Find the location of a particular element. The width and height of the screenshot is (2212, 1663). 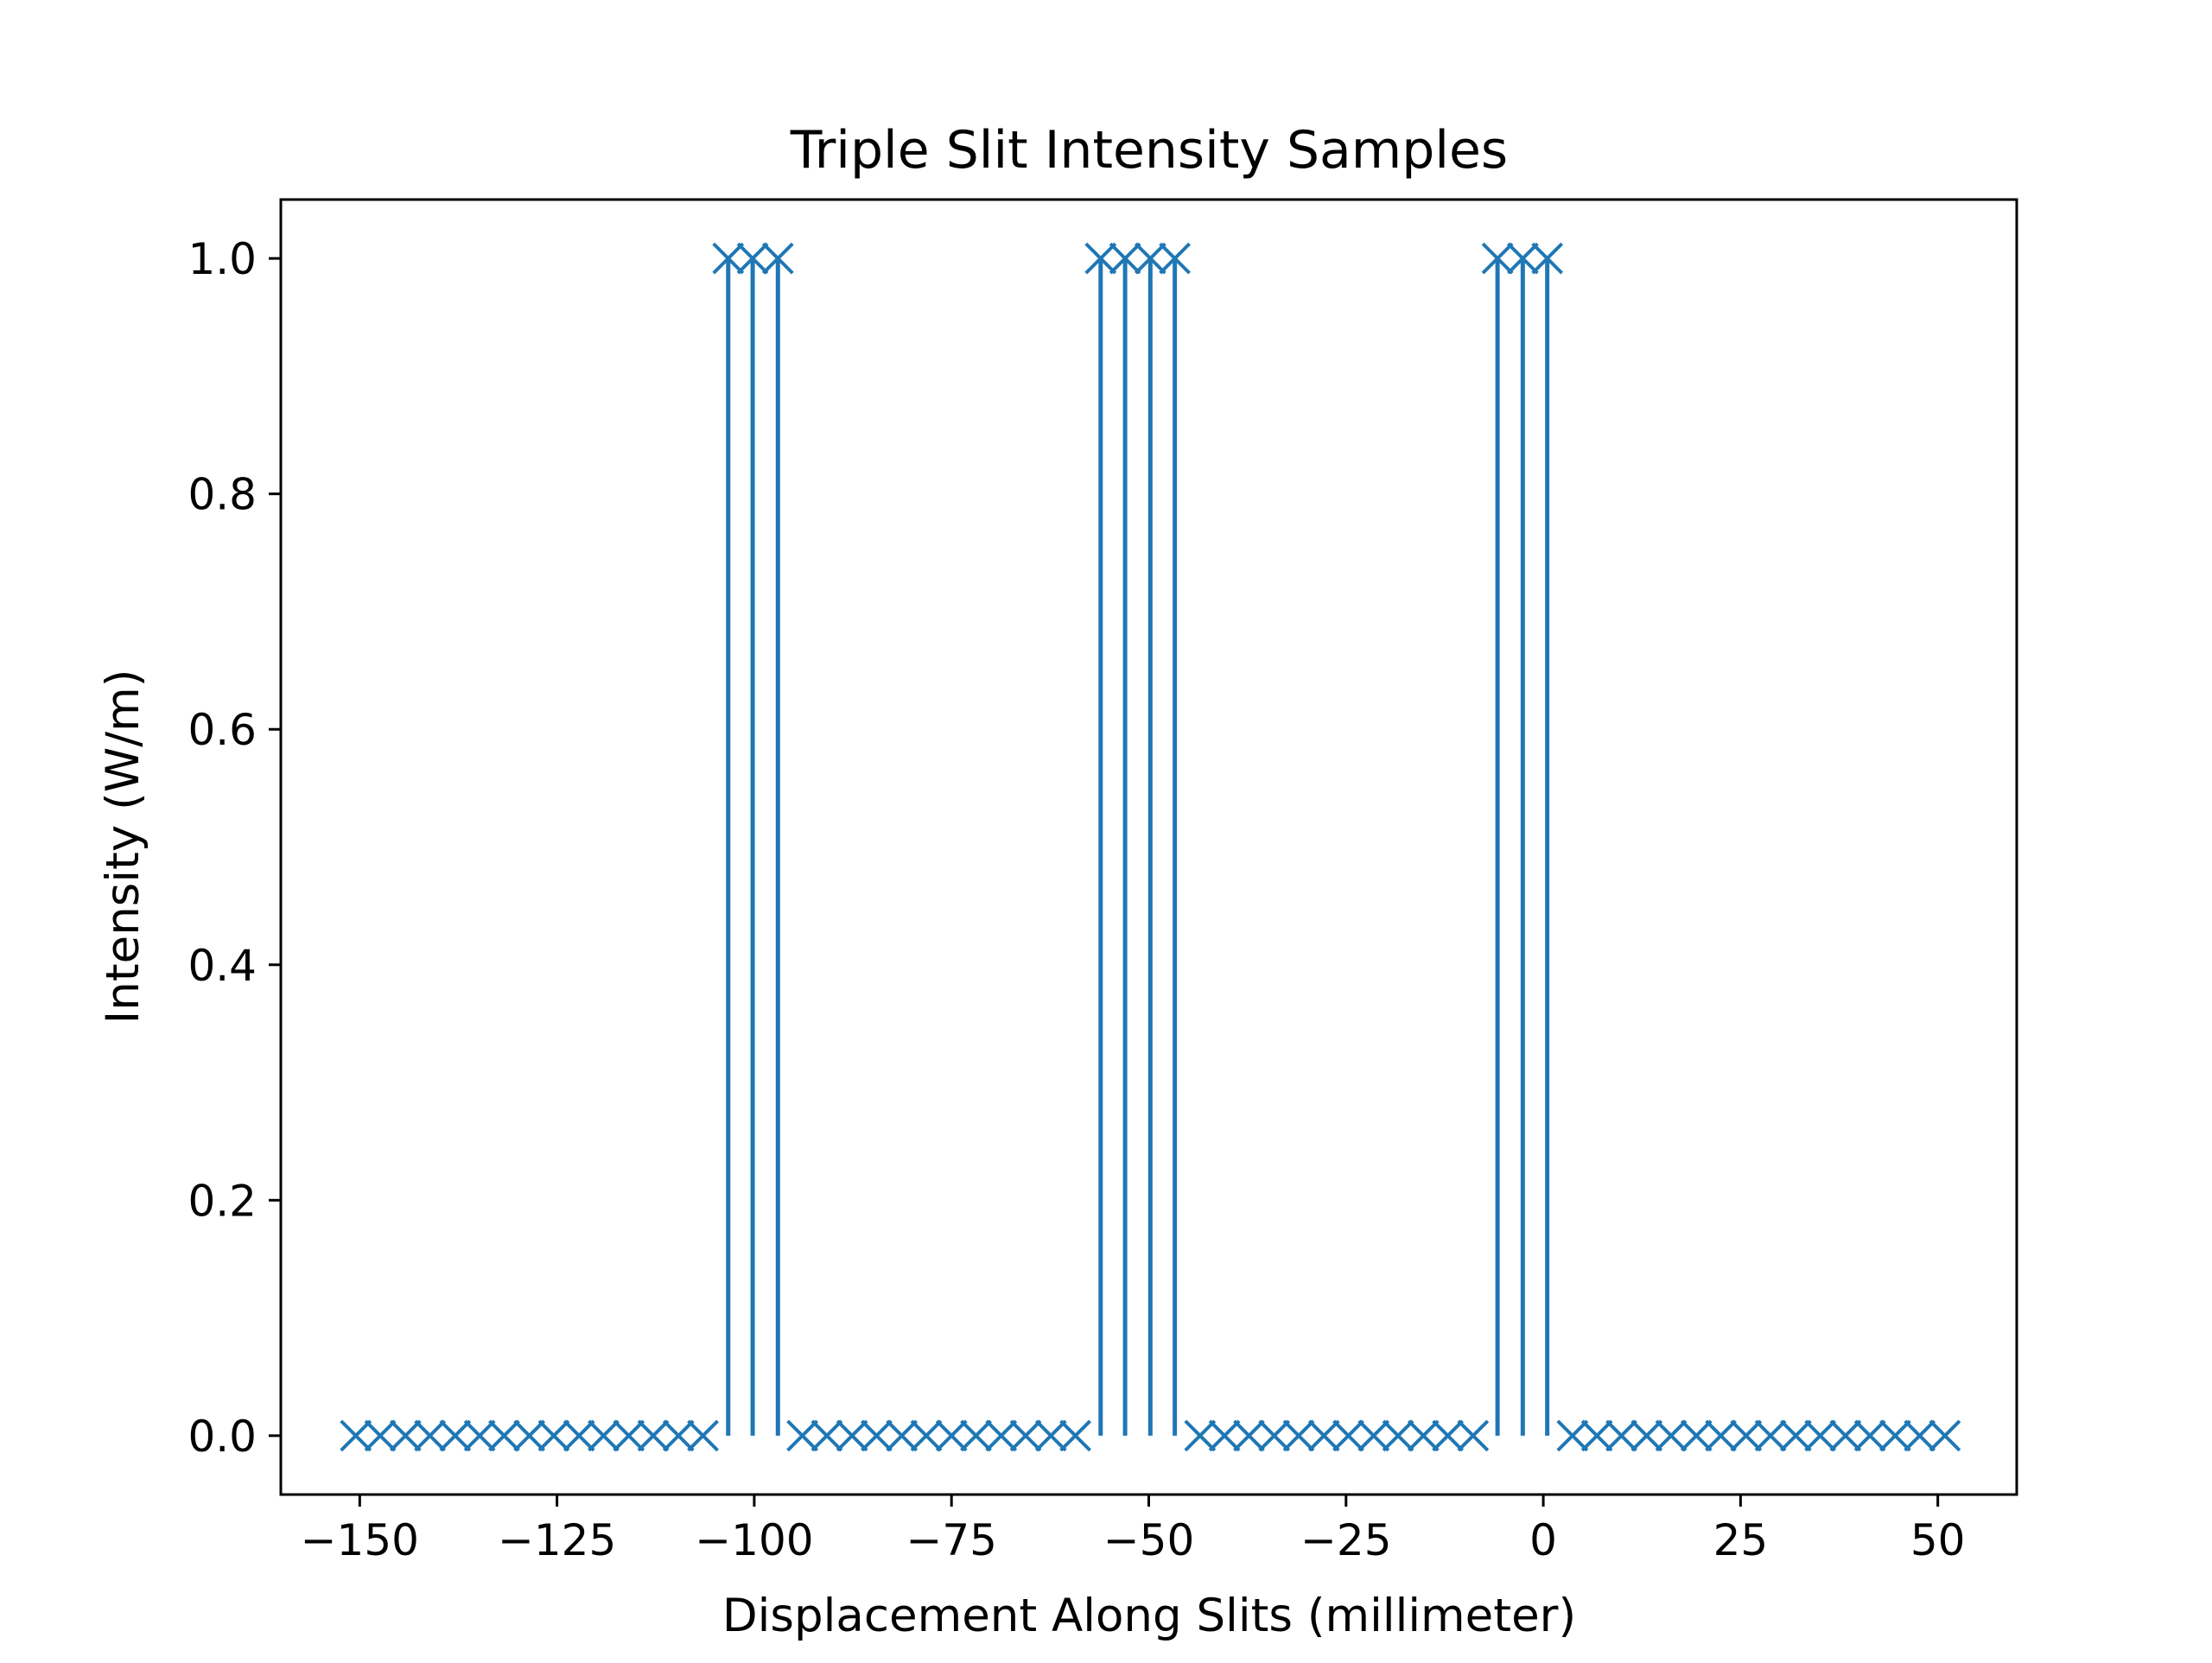

y-tick-label: 0.6 is located at coordinates (222, 730).